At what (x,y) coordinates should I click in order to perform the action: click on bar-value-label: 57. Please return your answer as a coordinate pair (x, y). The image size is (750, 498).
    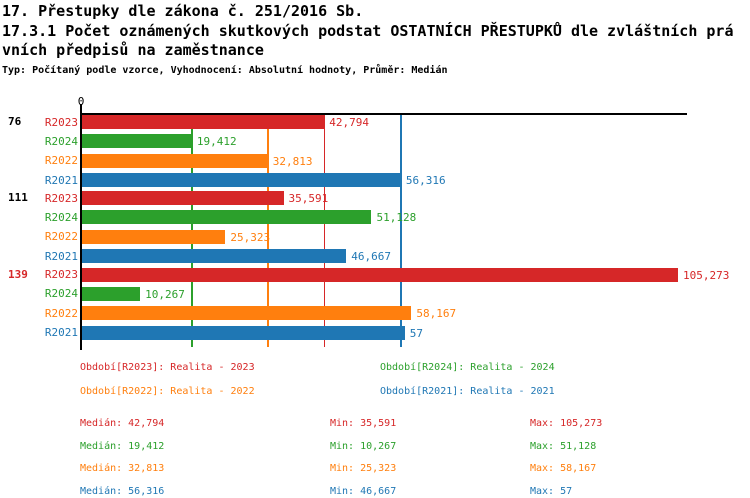
    Looking at the image, I should click on (416, 333).